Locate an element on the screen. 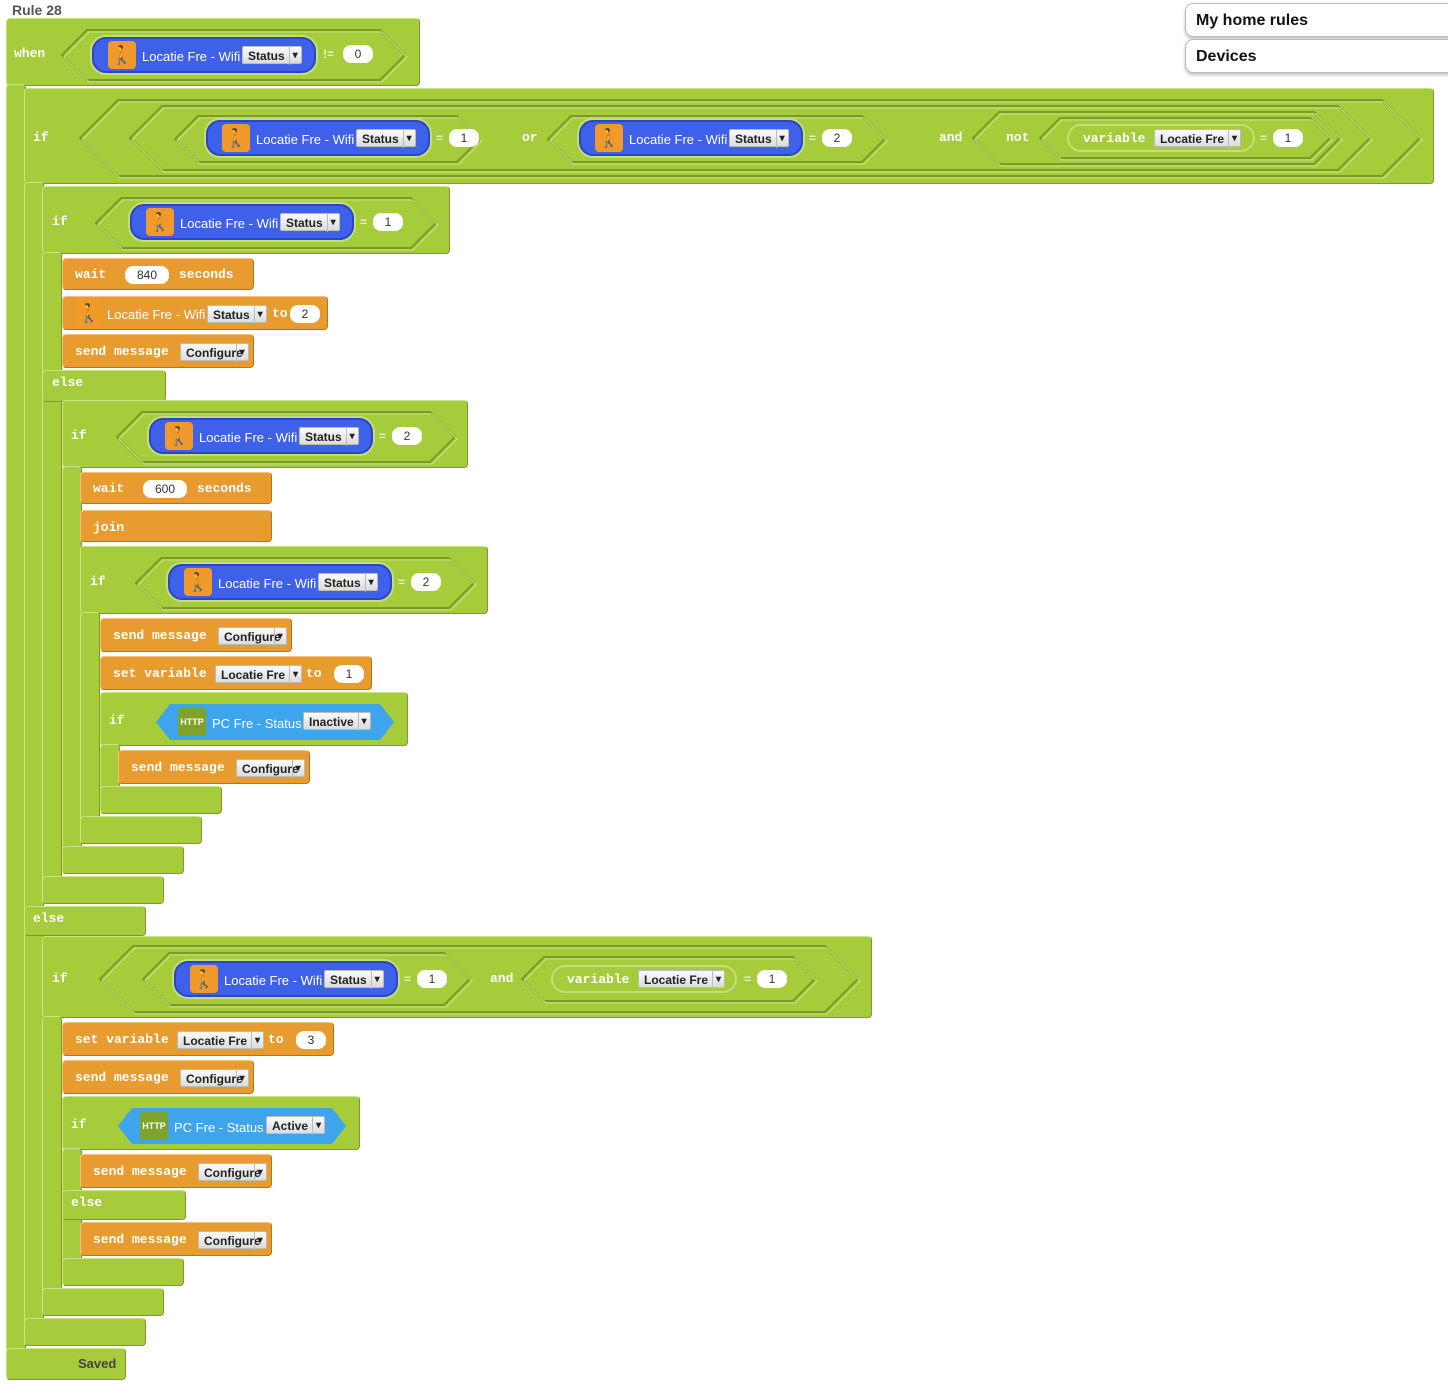 Image resolution: width=1448 pixels, height=1390 pixels. set-variable-value-input: 1 is located at coordinates (349, 674).